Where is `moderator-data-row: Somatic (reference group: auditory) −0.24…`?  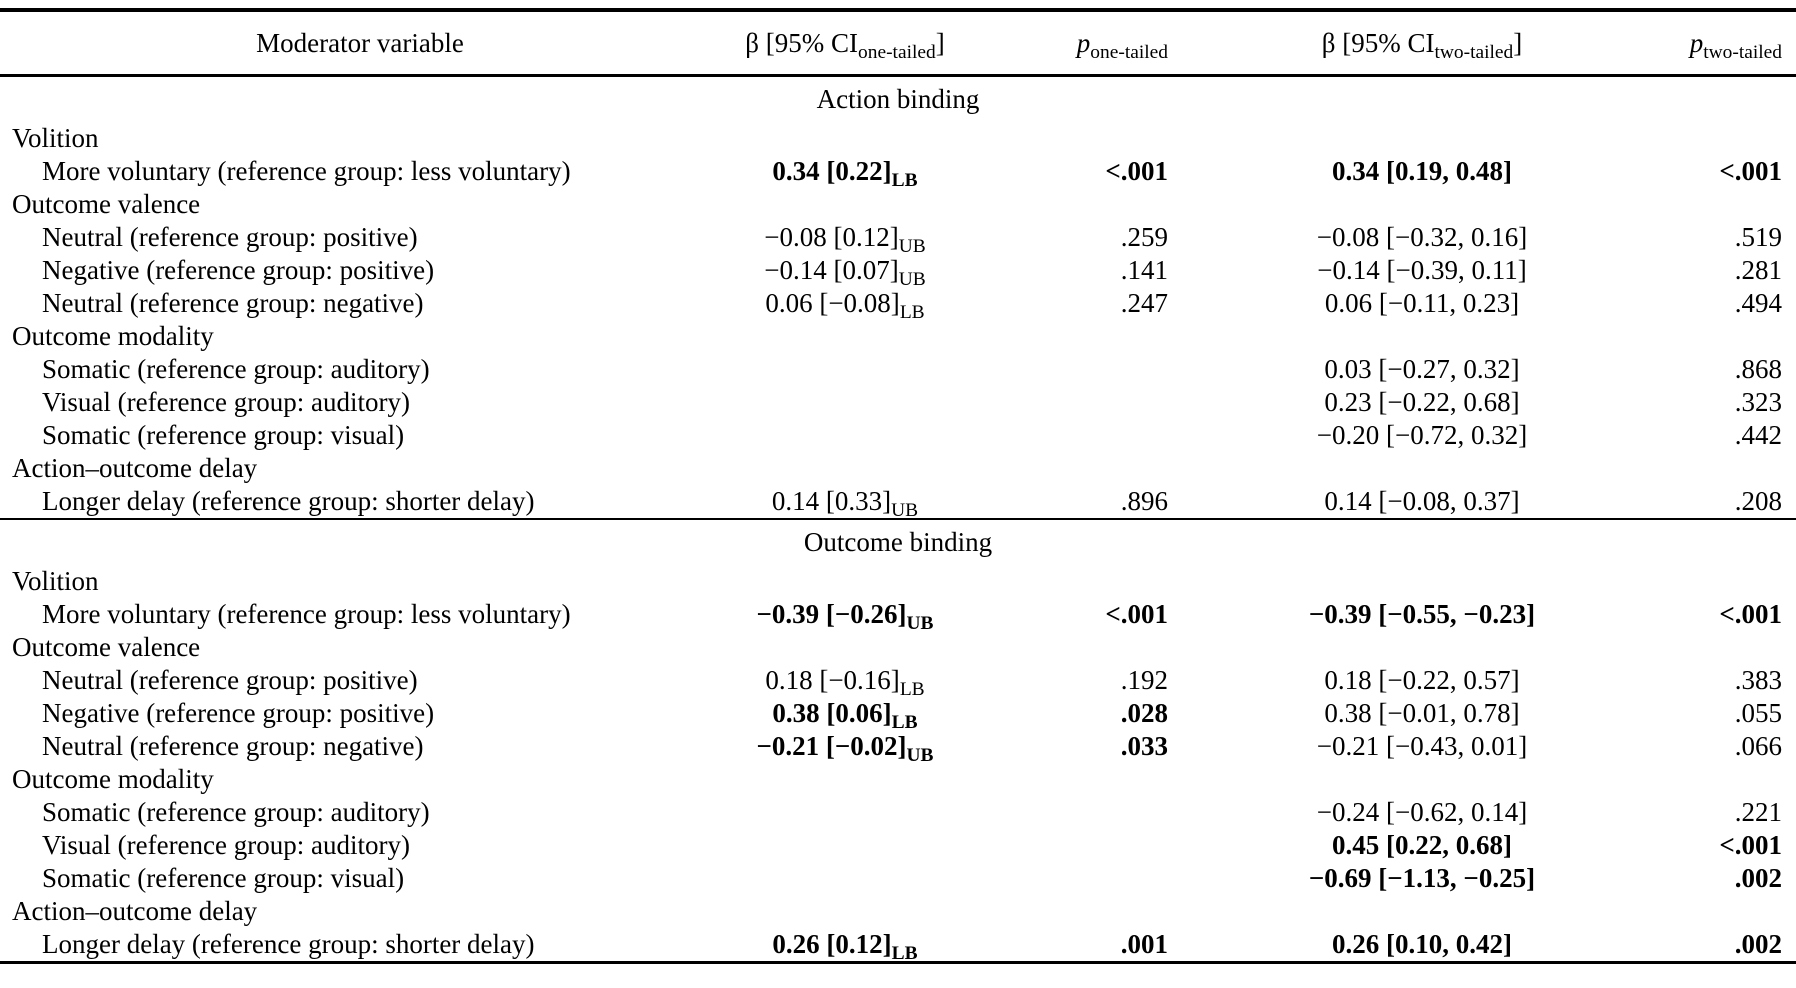 moderator-data-row: Somatic (reference group: auditory) −0.24… is located at coordinates (898, 812).